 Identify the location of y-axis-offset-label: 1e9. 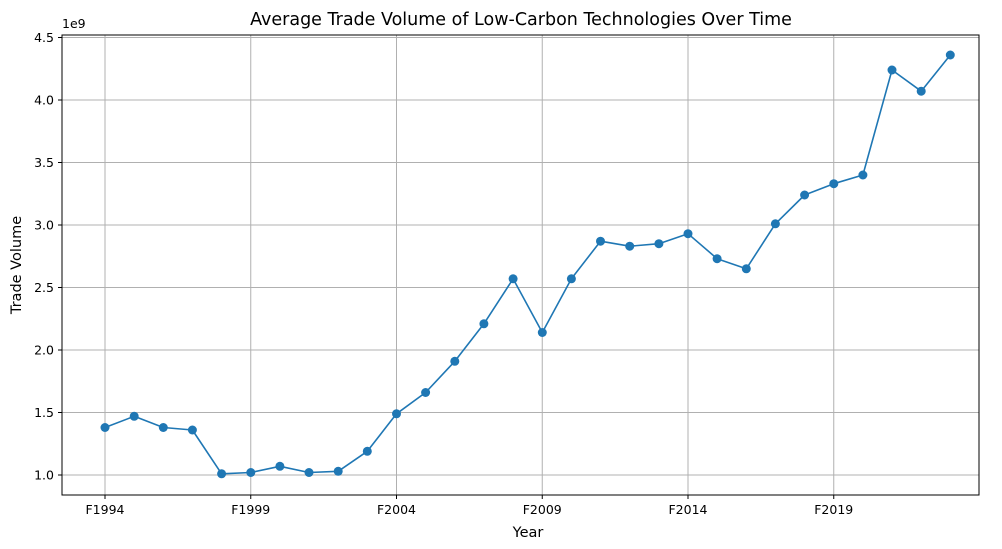
(74, 23).